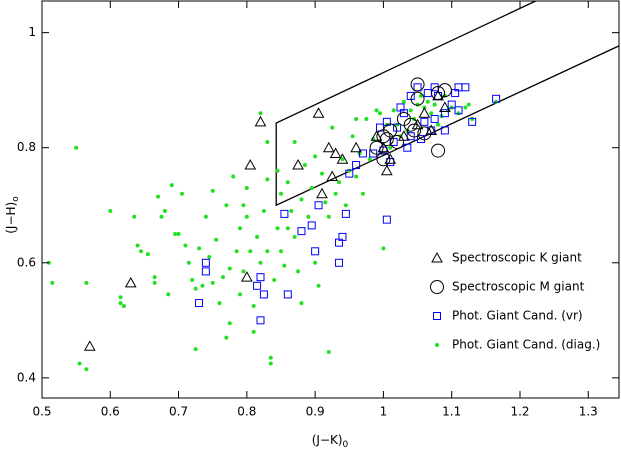 This screenshot has height=453, width=621. I want to click on x-label-main: (J−K), so click(327, 440).